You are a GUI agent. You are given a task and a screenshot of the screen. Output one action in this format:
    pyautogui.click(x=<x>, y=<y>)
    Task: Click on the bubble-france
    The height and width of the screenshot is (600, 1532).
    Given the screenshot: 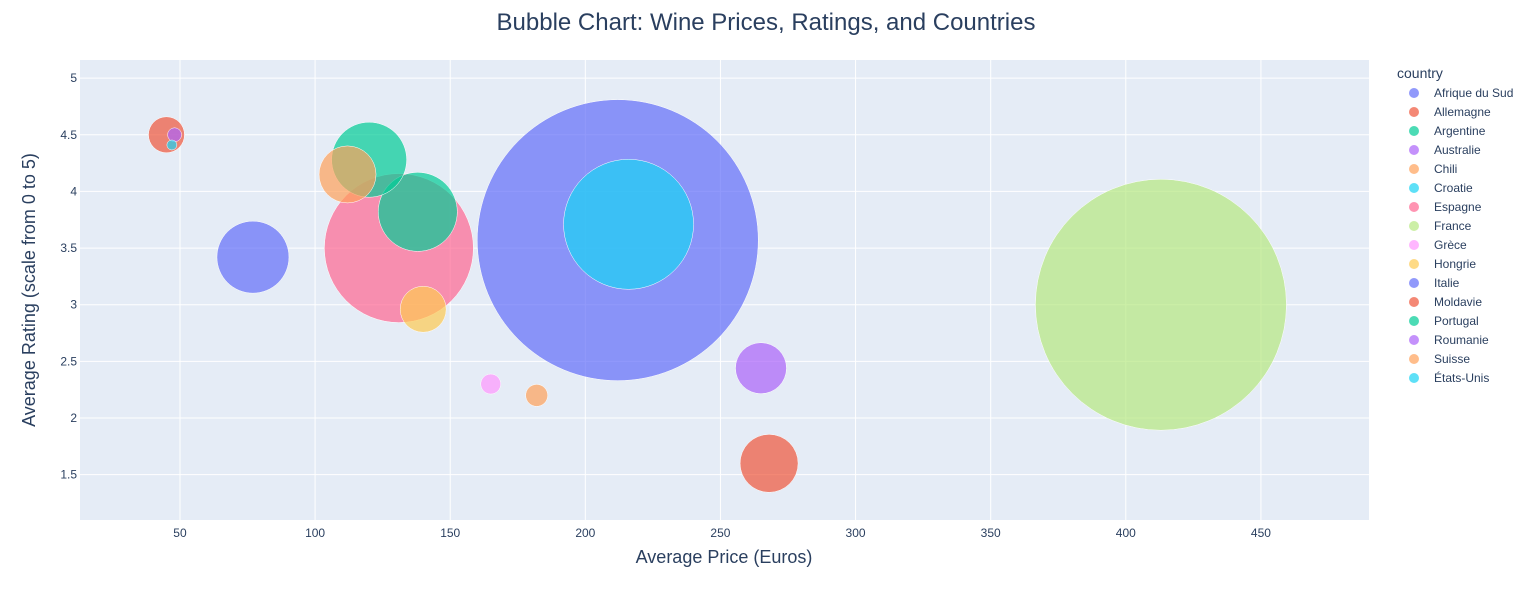 What is the action you would take?
    pyautogui.click(x=1161, y=304)
    